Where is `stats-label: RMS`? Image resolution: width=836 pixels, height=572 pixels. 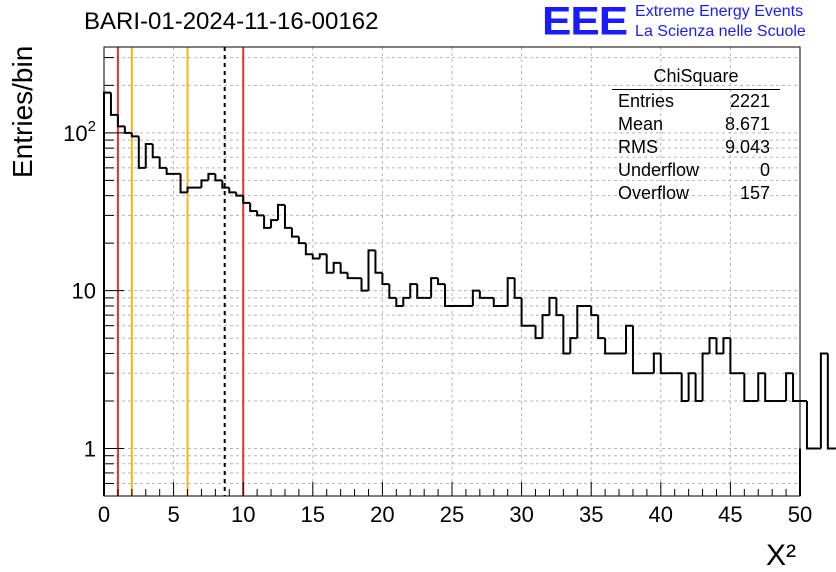 stats-label: RMS is located at coordinates (638, 147).